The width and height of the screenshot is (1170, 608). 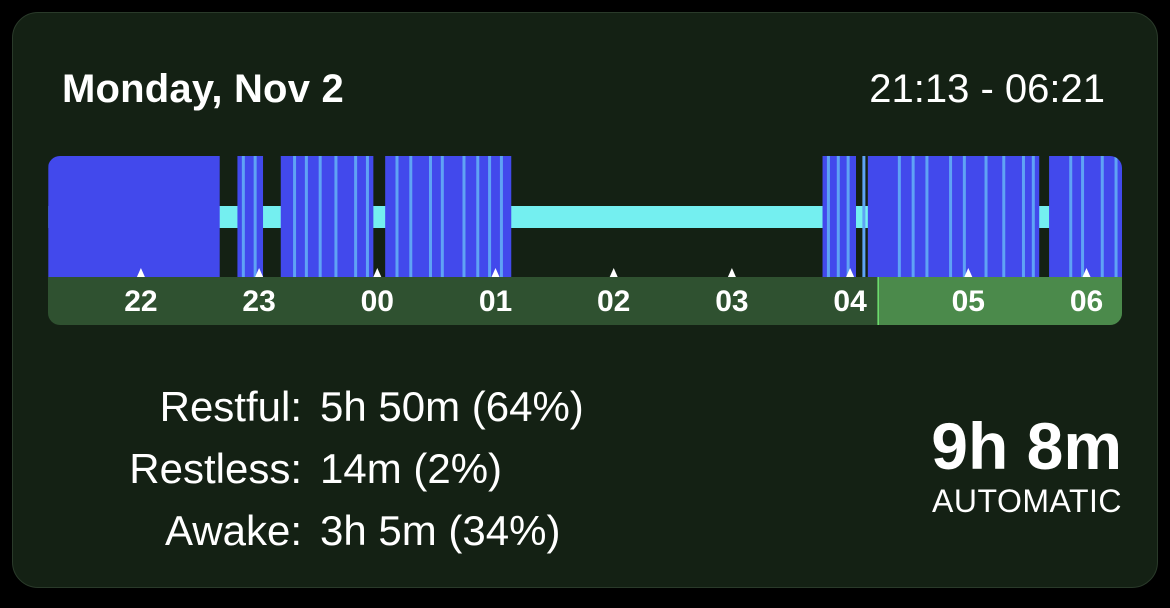 What do you see at coordinates (968, 301) in the screenshot?
I see `hour-tick-label: 05` at bounding box center [968, 301].